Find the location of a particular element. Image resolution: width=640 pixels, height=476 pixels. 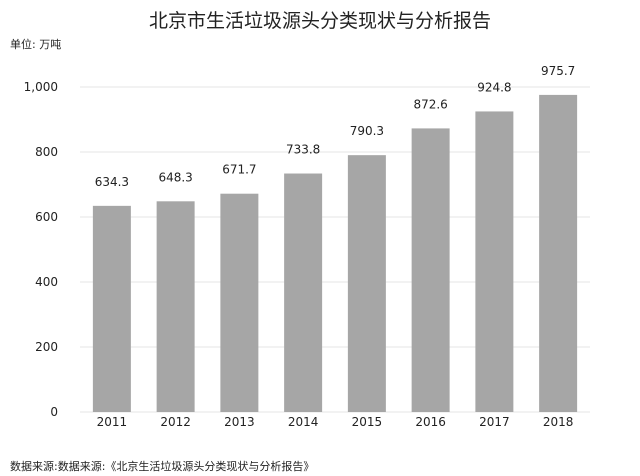

x-tick-label: 2018 is located at coordinates (558, 422).